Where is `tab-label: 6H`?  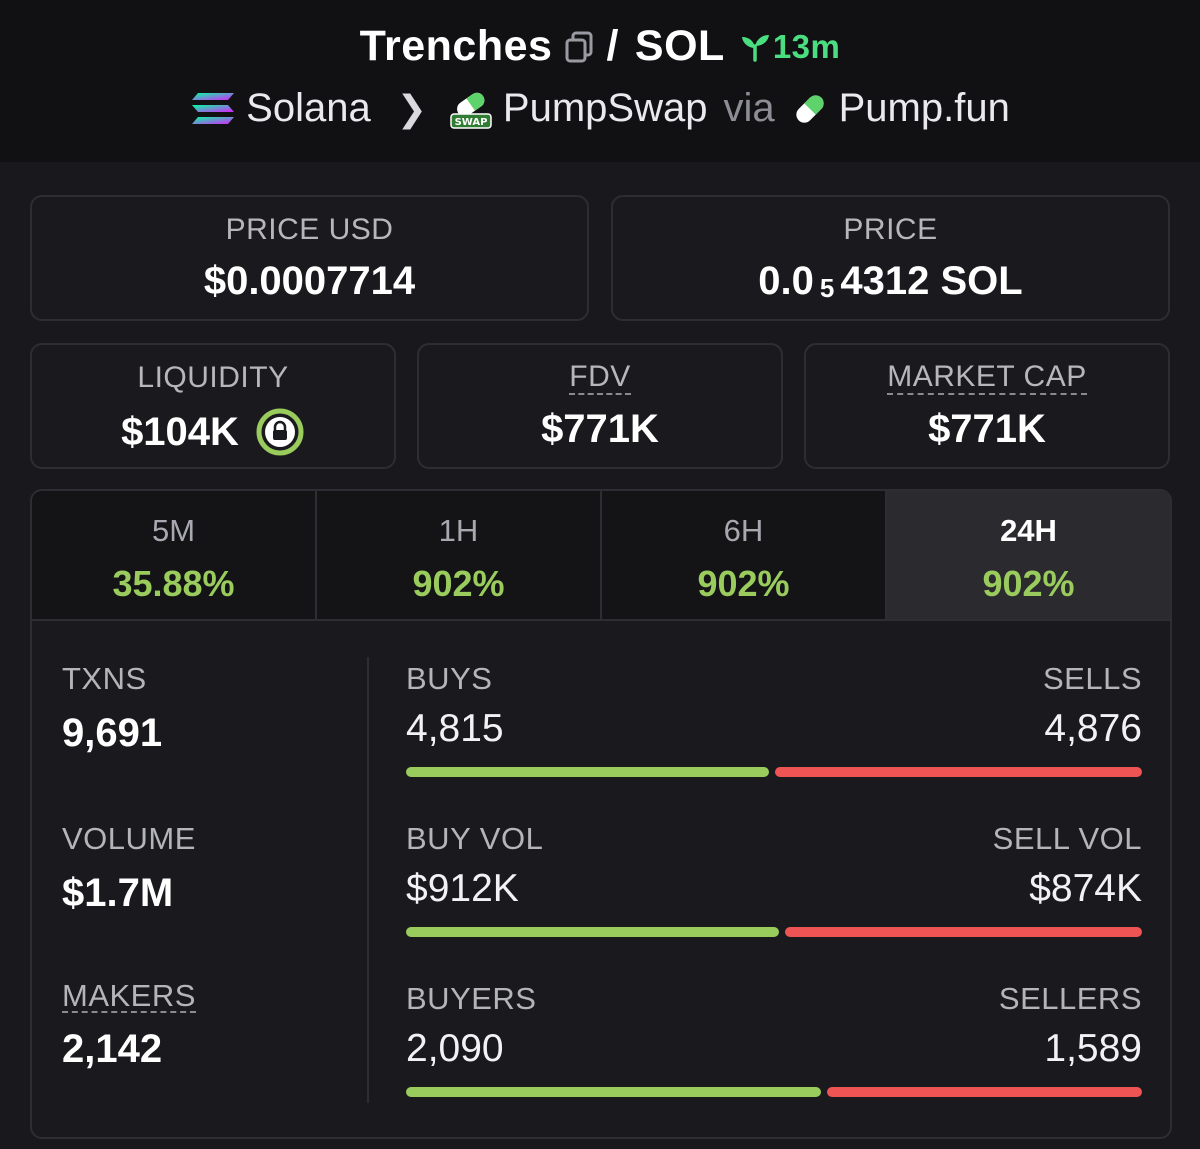 tab-label: 6H is located at coordinates (743, 530).